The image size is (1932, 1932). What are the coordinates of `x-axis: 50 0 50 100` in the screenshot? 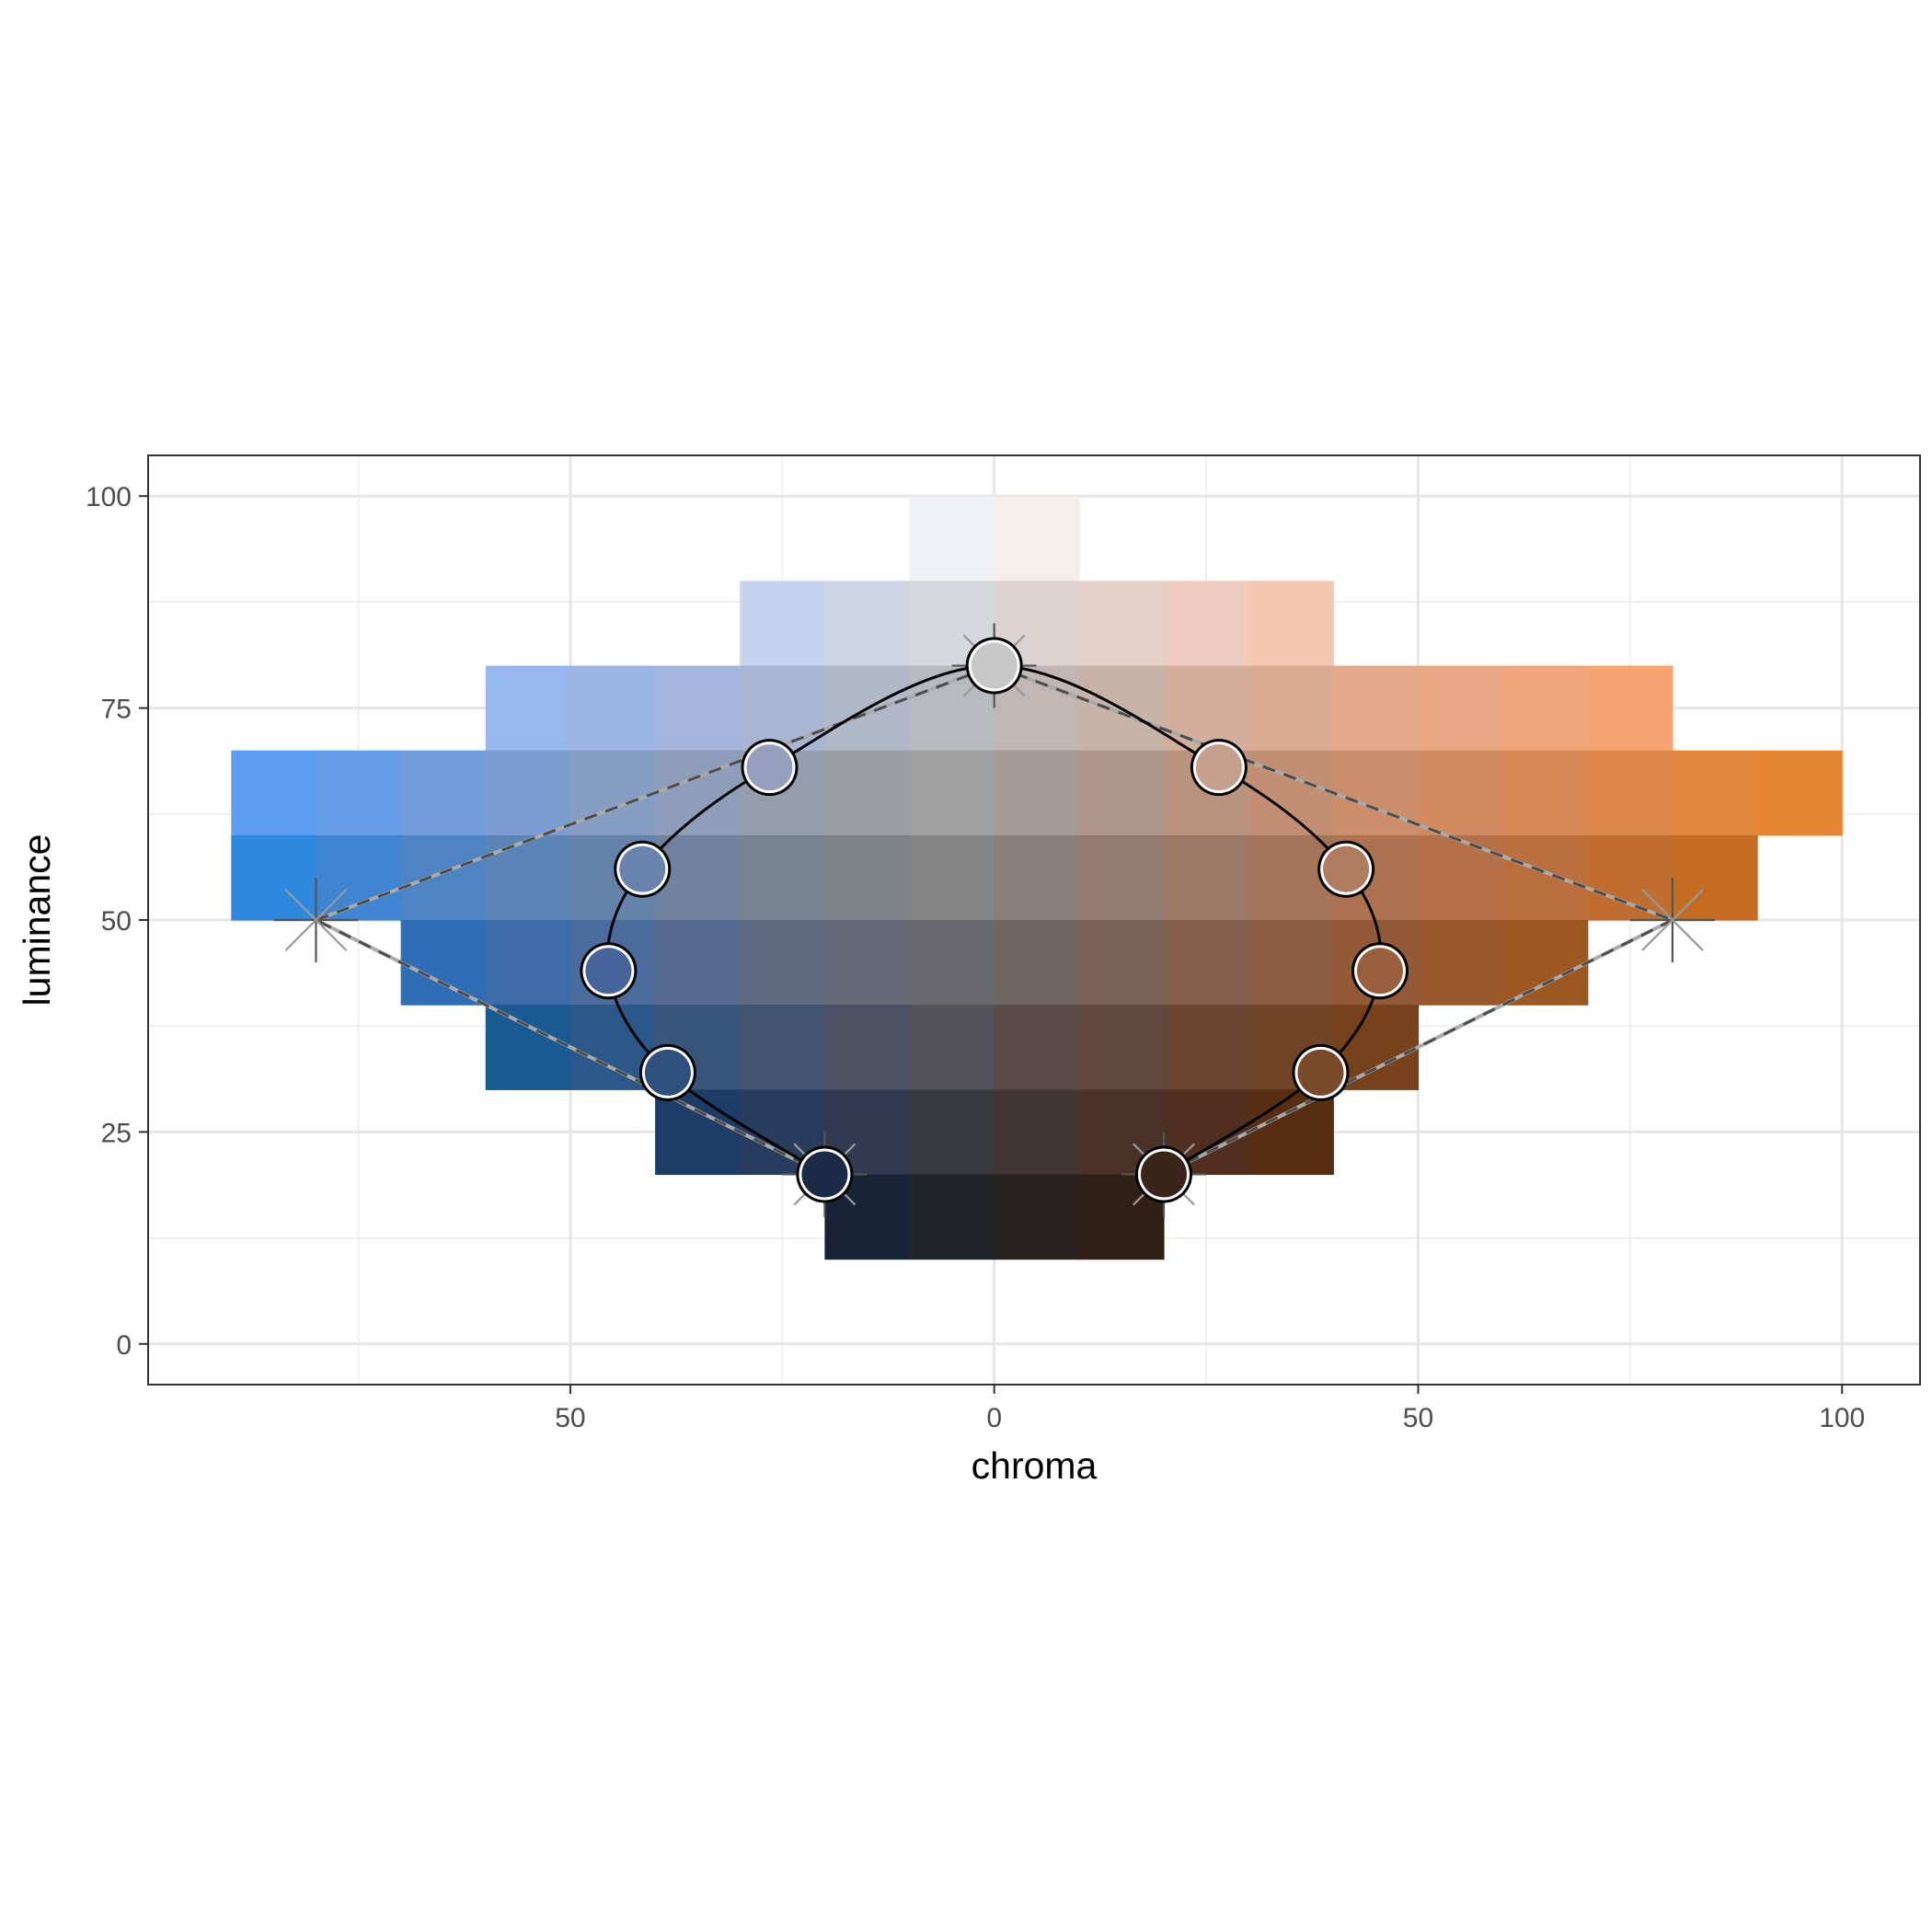 It's located at (1210, 1409).